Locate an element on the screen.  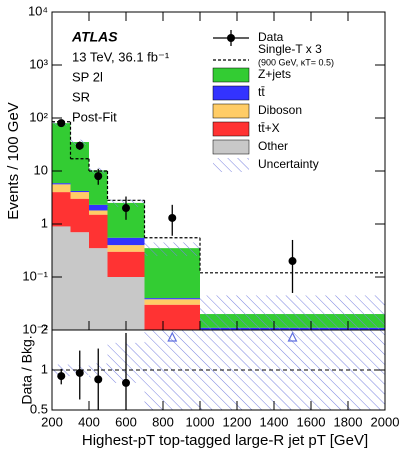
legend-label: Uncertainty is located at coordinates (288, 164).